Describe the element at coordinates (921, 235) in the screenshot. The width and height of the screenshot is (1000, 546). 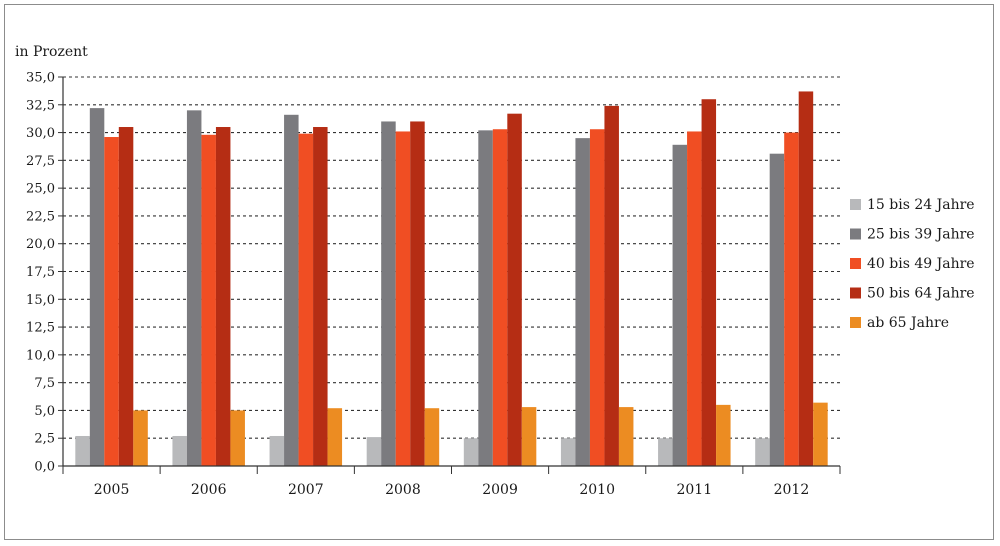
I see `legend-label: 25 bis 39 Jahre` at that location.